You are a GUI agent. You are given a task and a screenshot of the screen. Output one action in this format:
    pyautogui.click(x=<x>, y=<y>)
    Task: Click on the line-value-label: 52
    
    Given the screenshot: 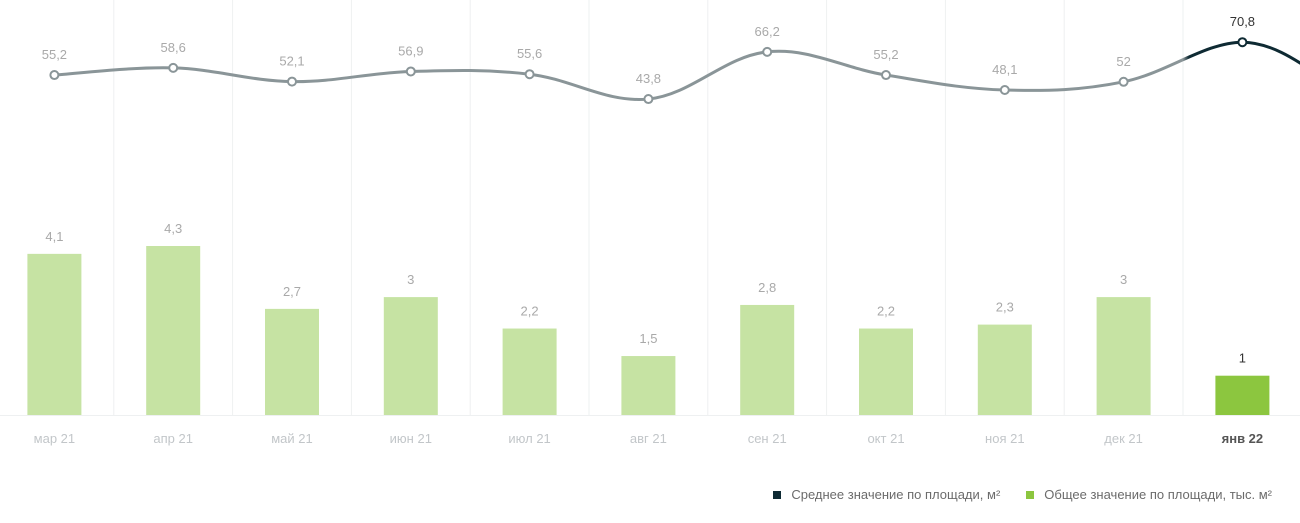 What is the action you would take?
    pyautogui.click(x=1123, y=61)
    